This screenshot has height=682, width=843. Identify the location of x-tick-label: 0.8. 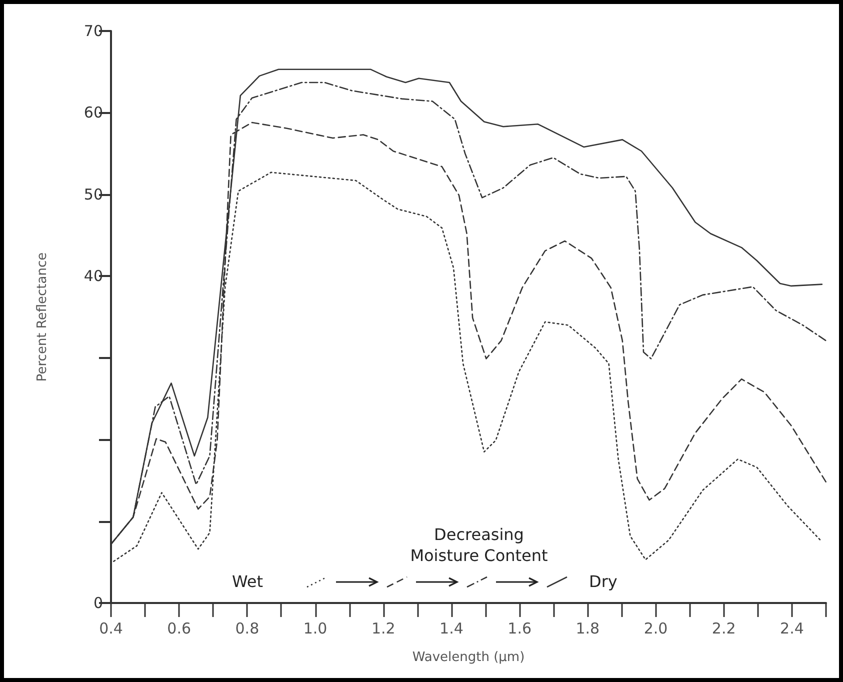
(247, 629).